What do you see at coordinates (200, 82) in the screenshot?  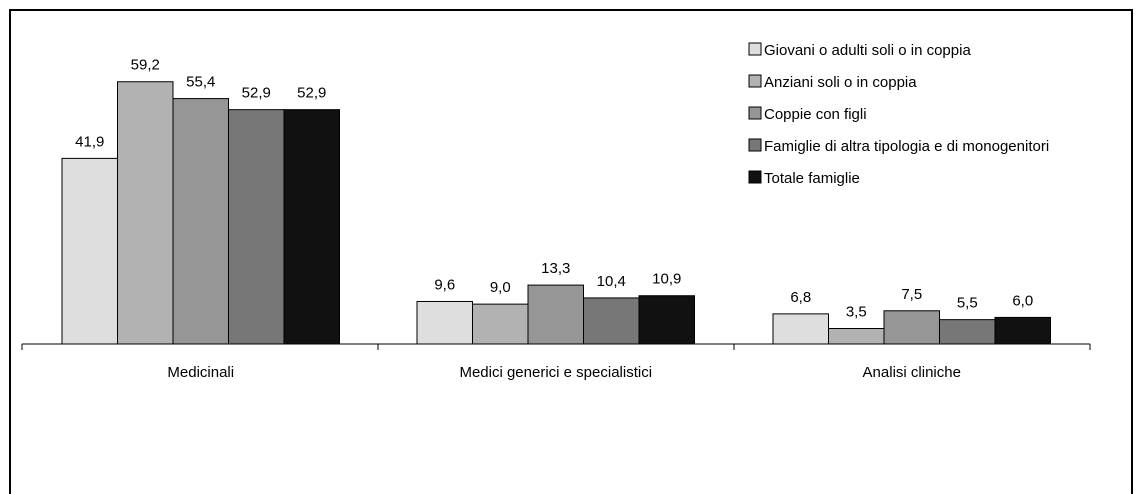 I see `data-label: 55,4` at bounding box center [200, 82].